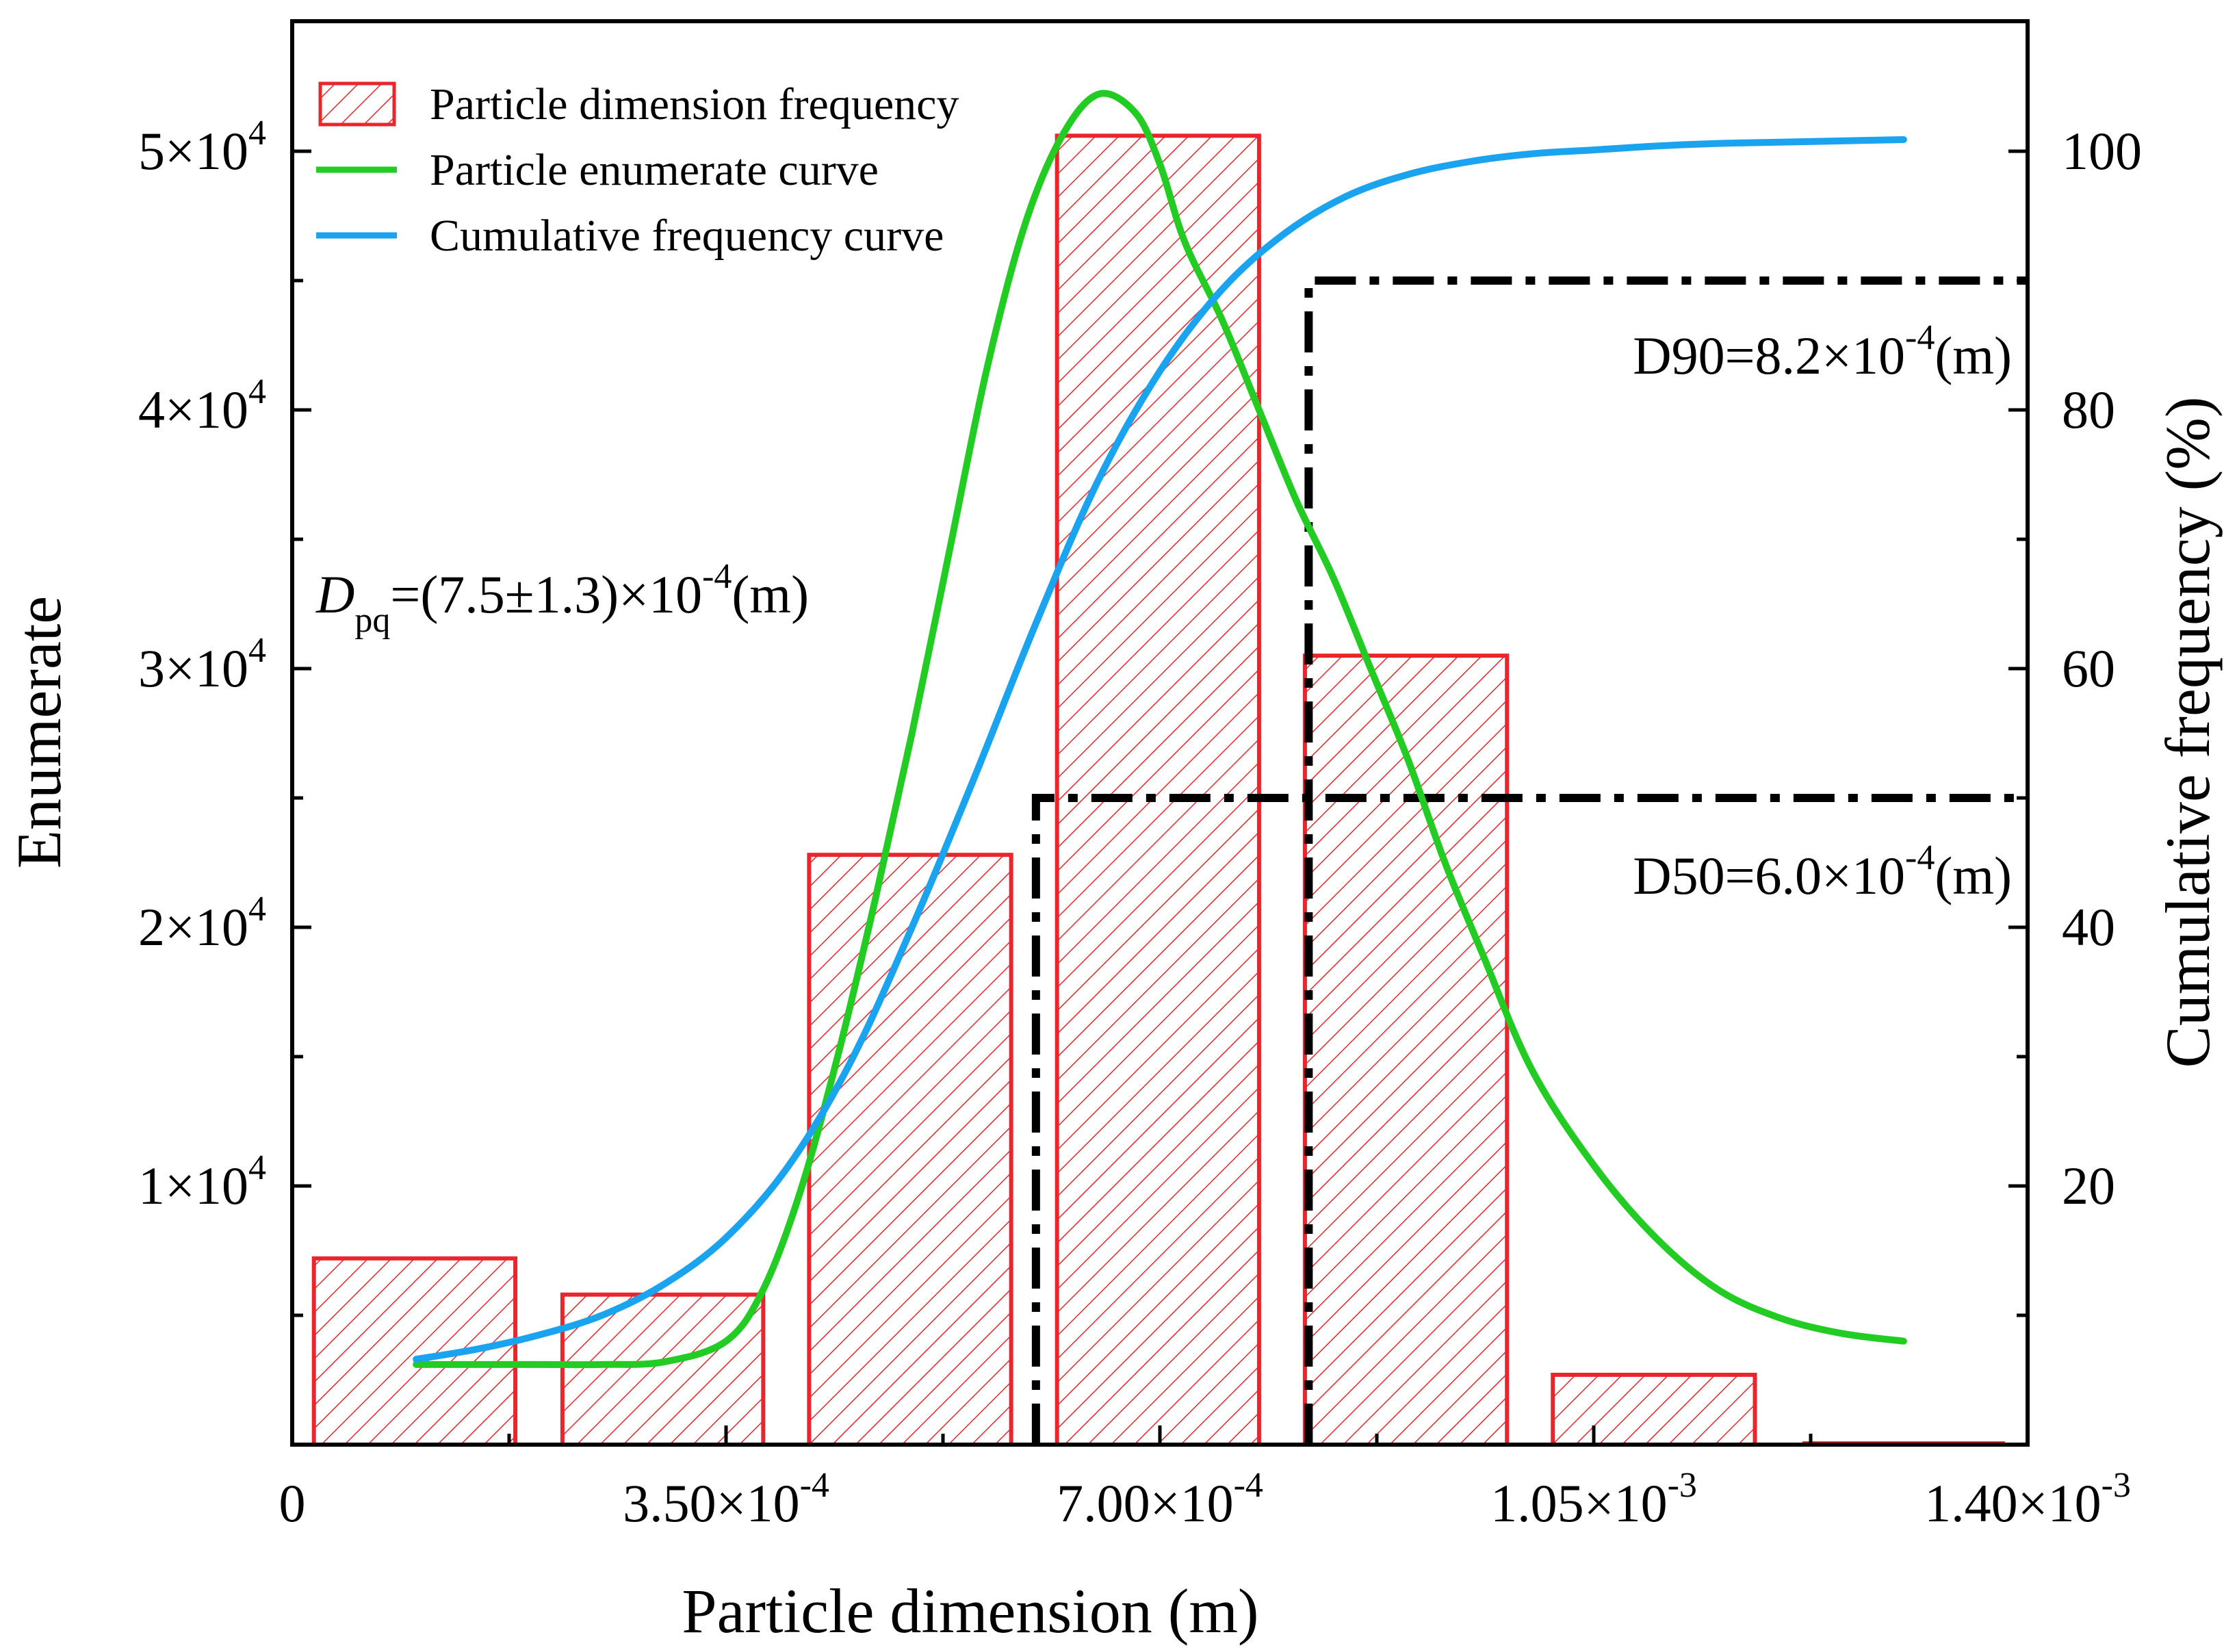 The image size is (2237, 1652). I want to click on y-tick-label-1: 2×10⁴, so click(202, 923).